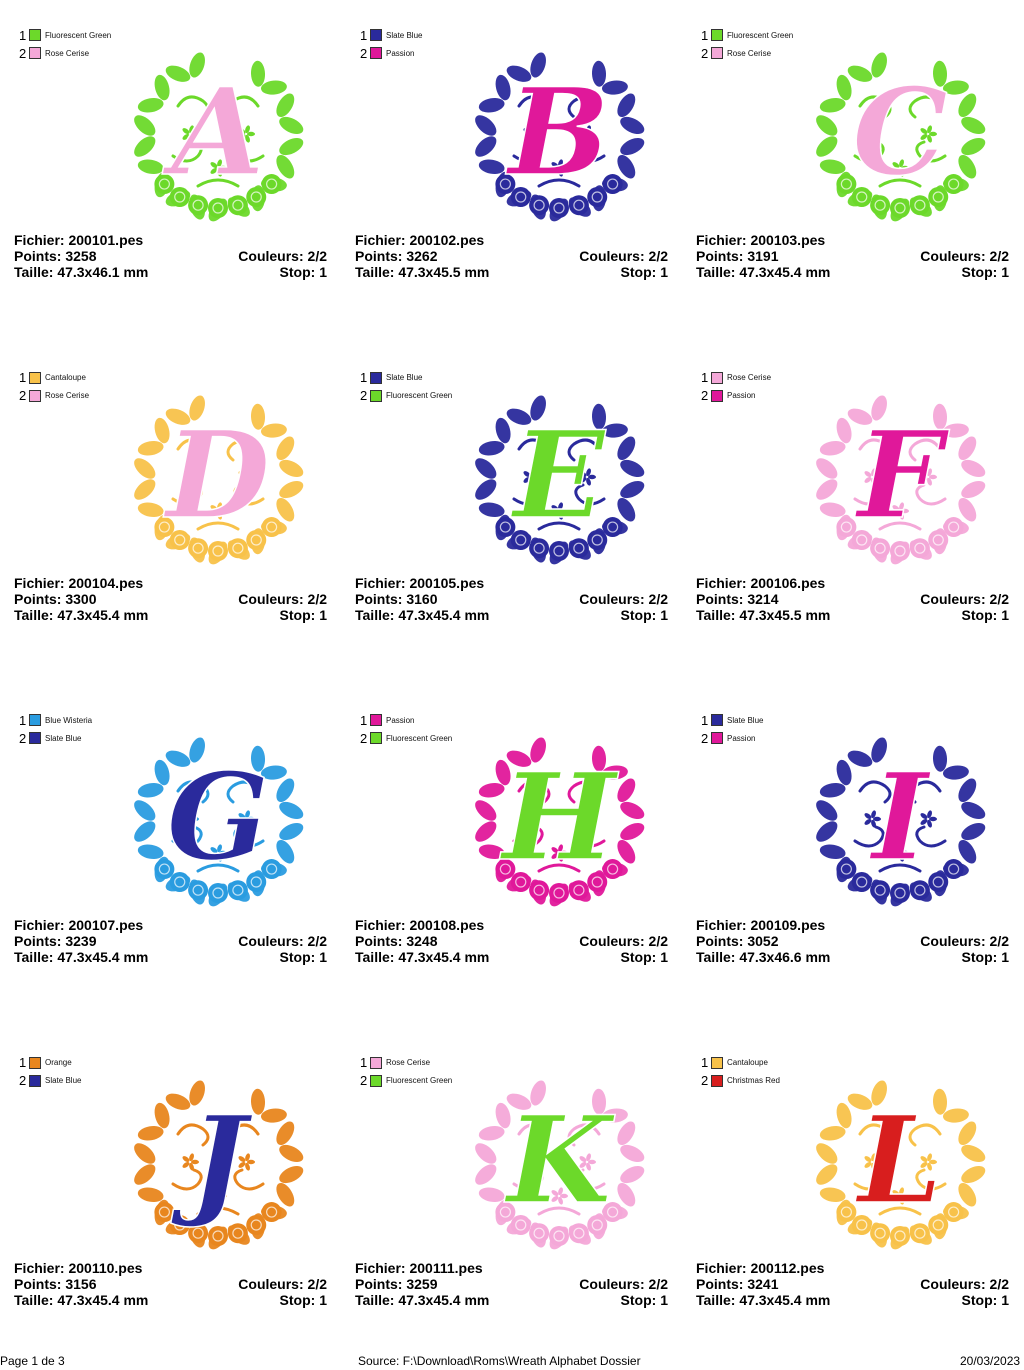 The image size is (1024, 1370). Describe the element at coordinates (212, 1160) in the screenshot. I see `monogram-letter: J` at that location.